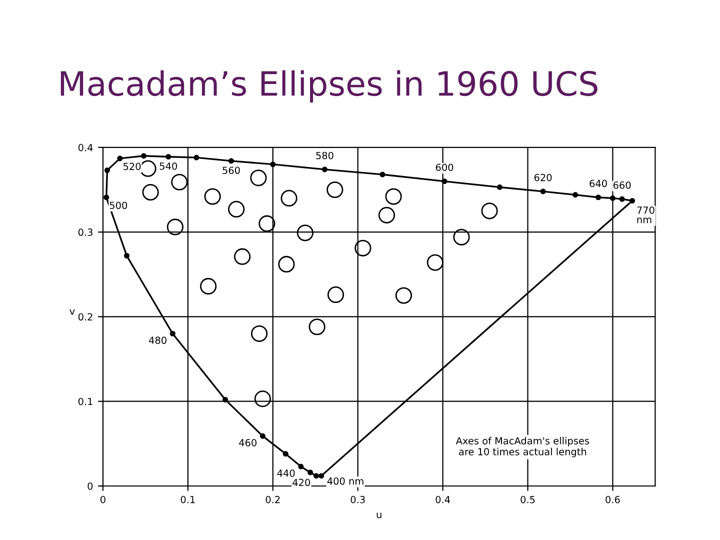 Image resolution: width=720 pixels, height=540 pixels. What do you see at coordinates (598, 184) in the screenshot?
I see `annotation: 640` at bounding box center [598, 184].